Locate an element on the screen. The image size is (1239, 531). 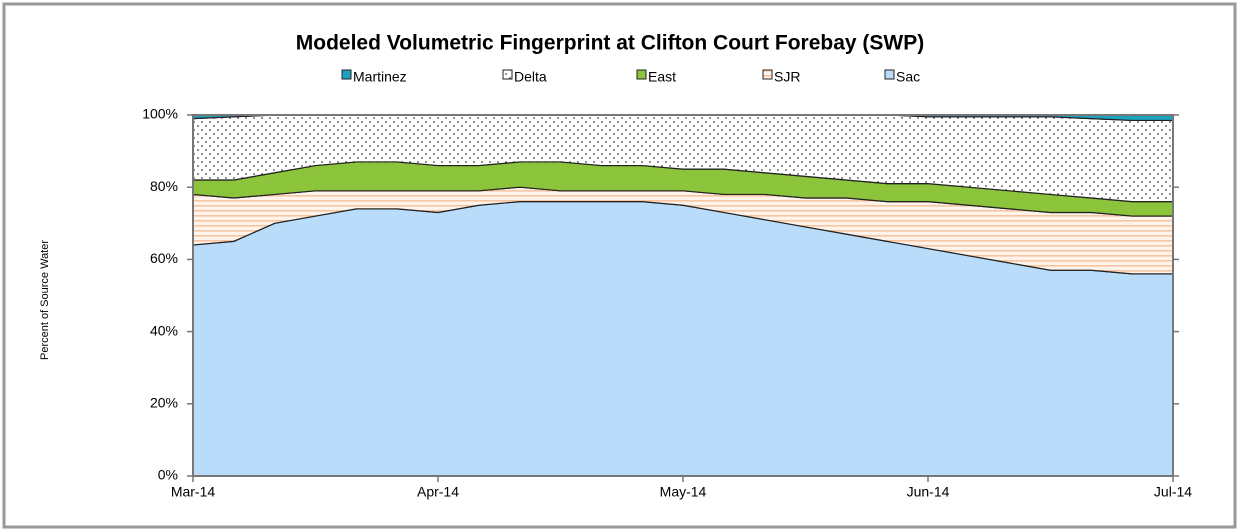
legend-label: Delta is located at coordinates (530, 77).